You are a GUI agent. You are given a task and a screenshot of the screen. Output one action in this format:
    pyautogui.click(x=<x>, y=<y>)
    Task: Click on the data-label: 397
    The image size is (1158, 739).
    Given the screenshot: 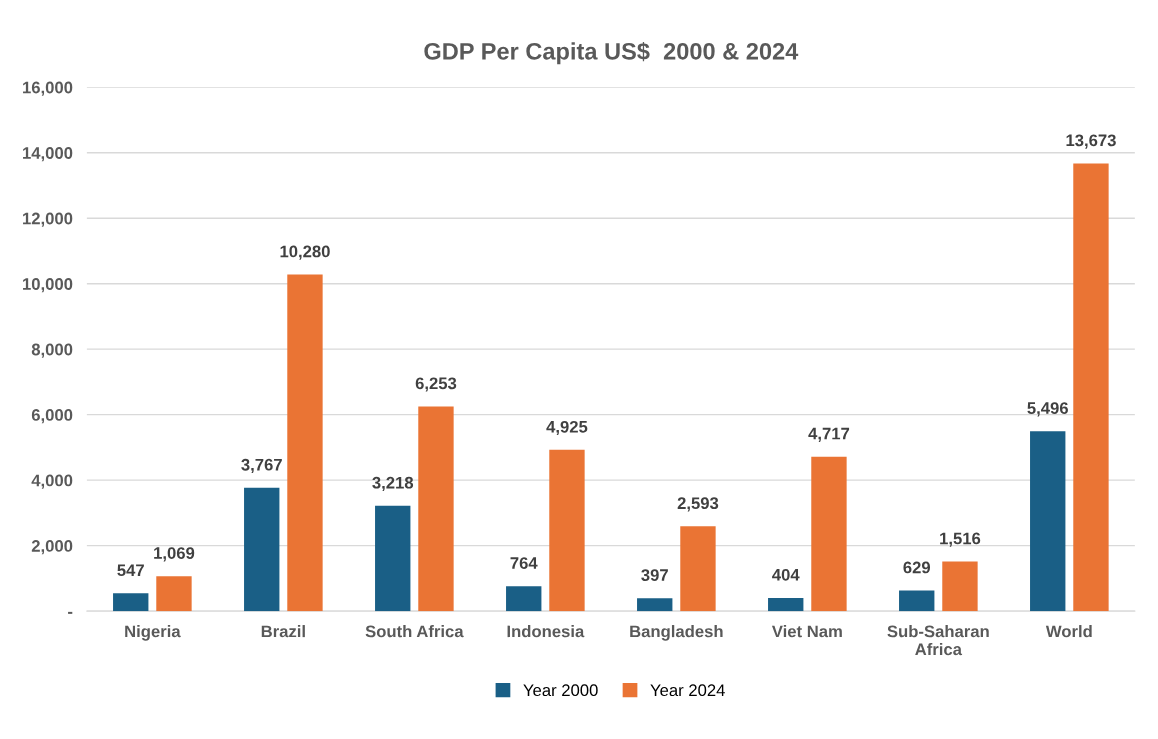 What is the action you would take?
    pyautogui.click(x=654, y=575)
    